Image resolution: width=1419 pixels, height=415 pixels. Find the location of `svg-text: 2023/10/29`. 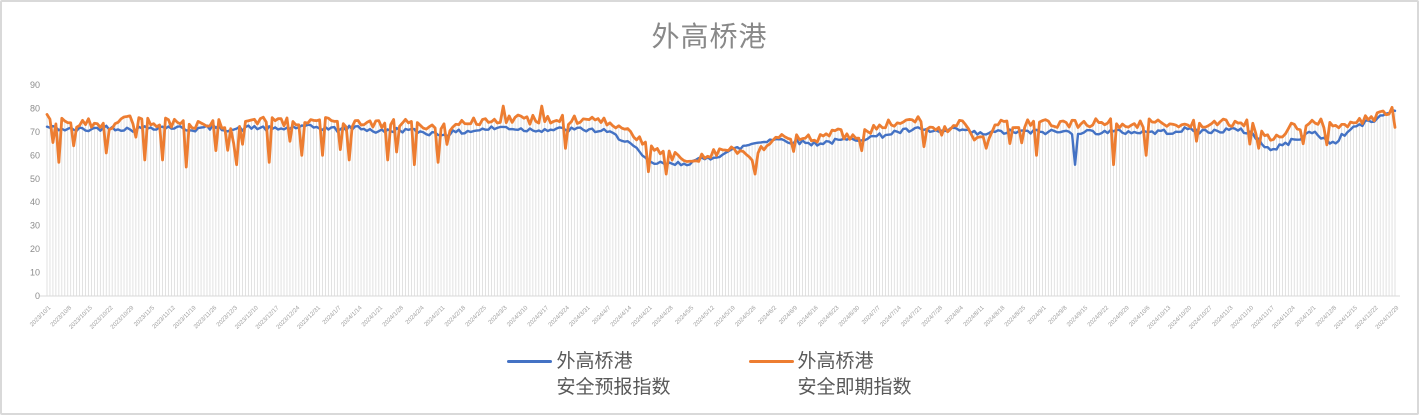

svg-text: 2023/10/29 is located at coordinates (123, 318).